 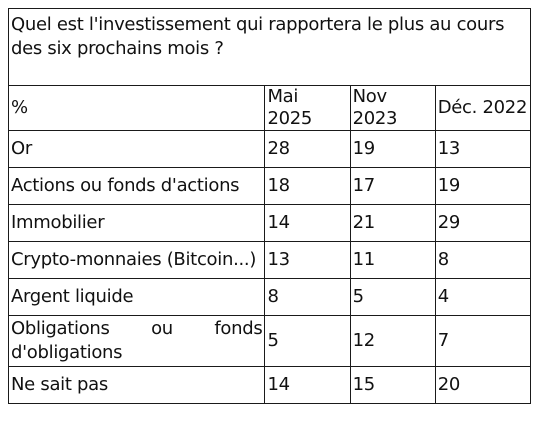 I want to click on row-label: Crypto-monnaies (Bitcoin...), so click(x=136, y=260).